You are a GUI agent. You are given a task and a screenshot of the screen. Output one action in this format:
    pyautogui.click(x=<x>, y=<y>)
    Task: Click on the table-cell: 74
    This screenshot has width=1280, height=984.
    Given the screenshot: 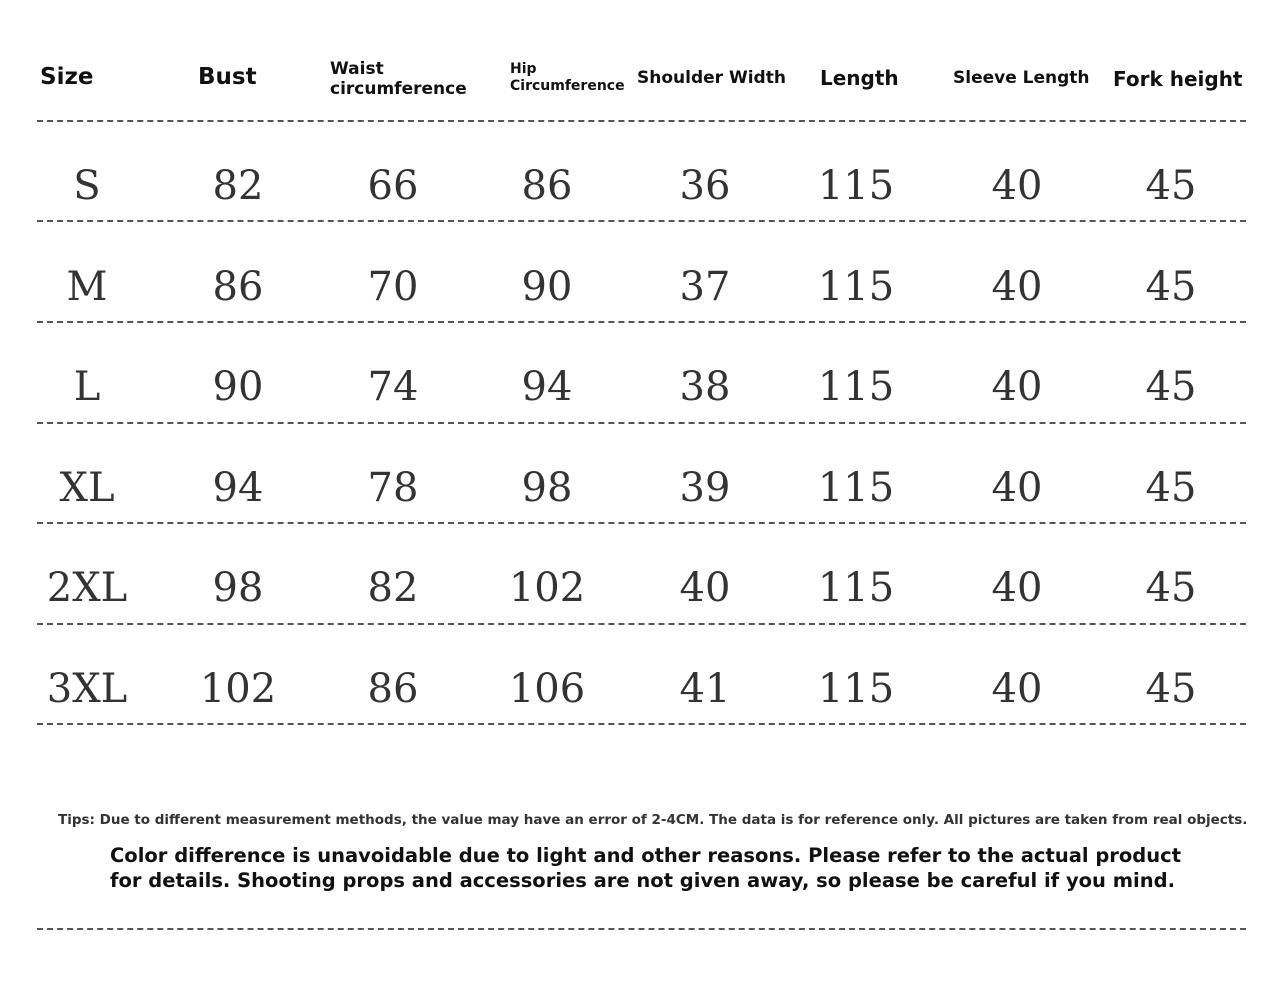 What is the action you would take?
    pyautogui.click(x=393, y=387)
    